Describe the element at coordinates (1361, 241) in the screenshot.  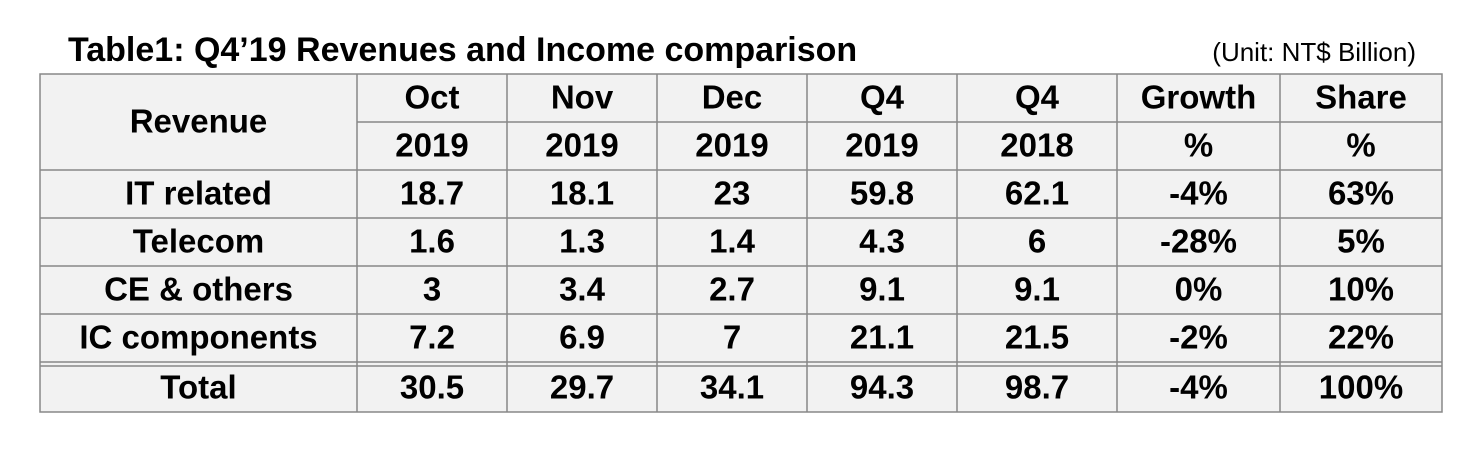
I see `table-cell: 5%` at that location.